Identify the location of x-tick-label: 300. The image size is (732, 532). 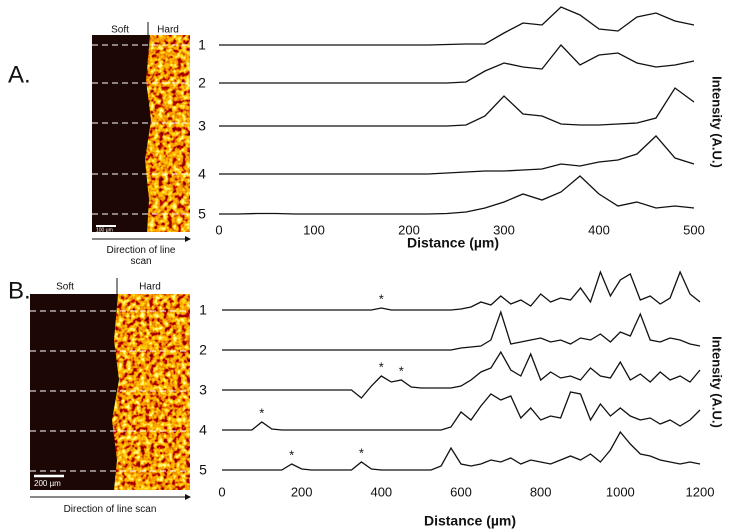
(504, 229).